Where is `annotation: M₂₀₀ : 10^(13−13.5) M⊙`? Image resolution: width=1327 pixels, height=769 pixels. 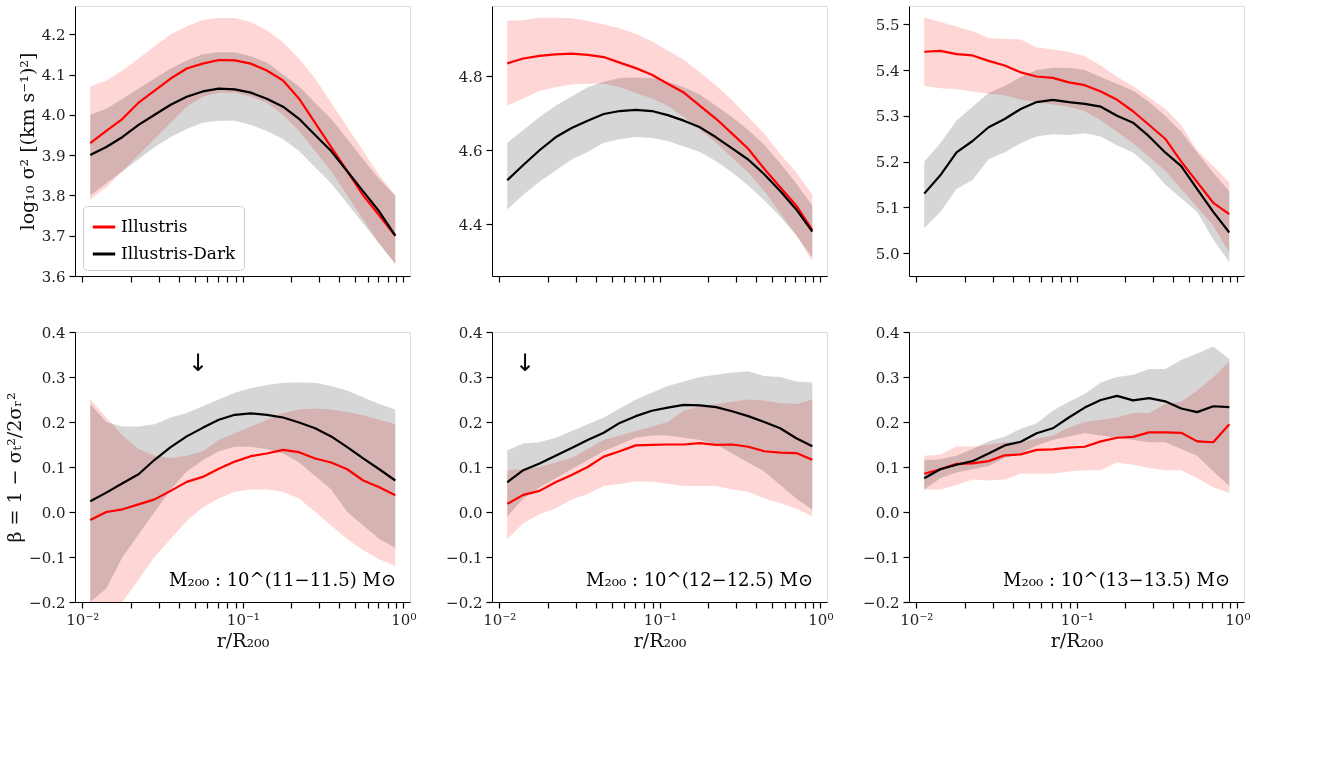
annotation: M₂₀₀ : 10^(13−13.5) M⊙ is located at coordinates (1116, 579).